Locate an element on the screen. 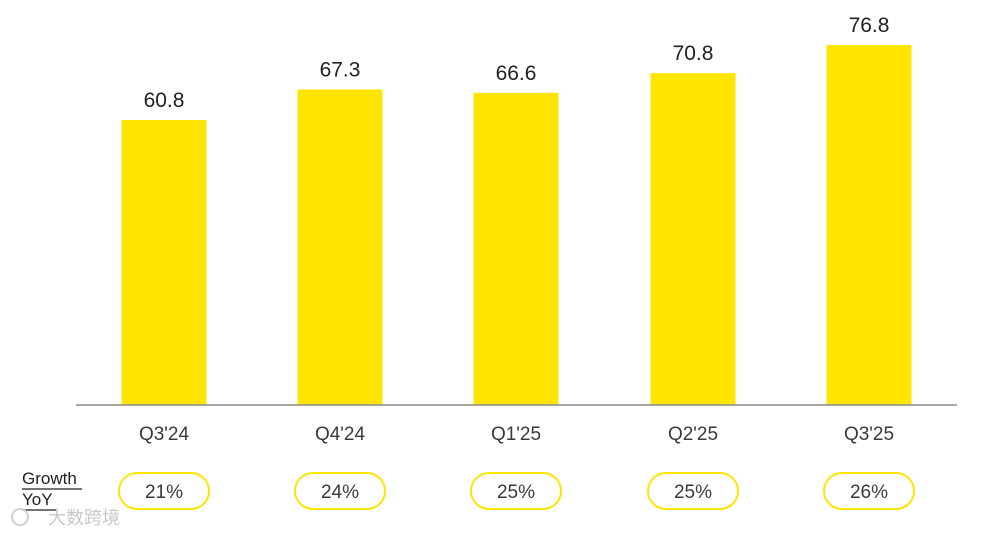 This screenshot has width=1000, height=535. bar-Q4'24 is located at coordinates (340, 247).